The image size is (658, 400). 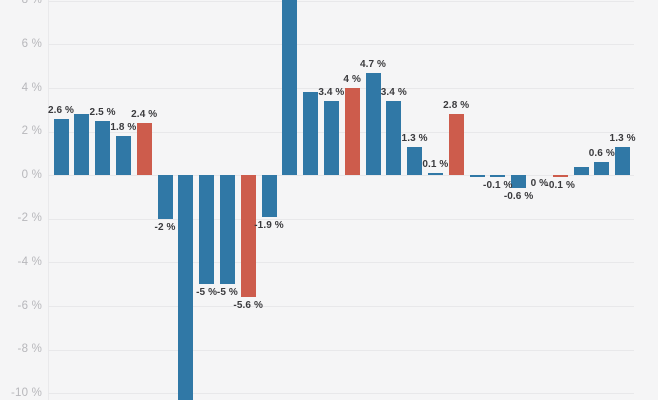 I want to click on bar-value-label: 2.6 %, so click(x=61, y=110).